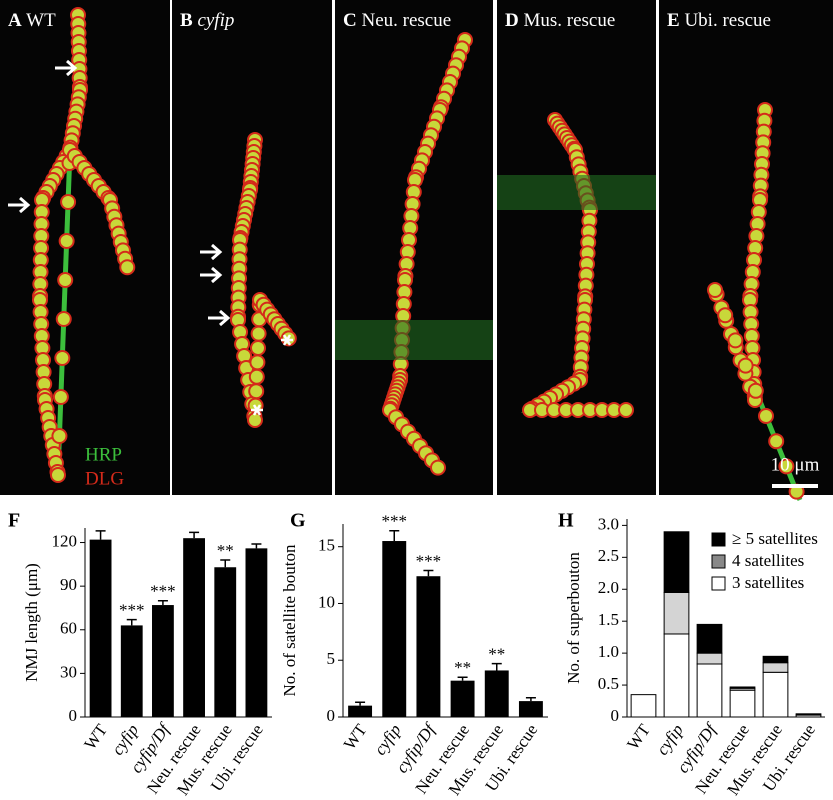  Describe the element at coordinates (326, 601) in the screenshot. I see `y-tick-label: 10` at that location.